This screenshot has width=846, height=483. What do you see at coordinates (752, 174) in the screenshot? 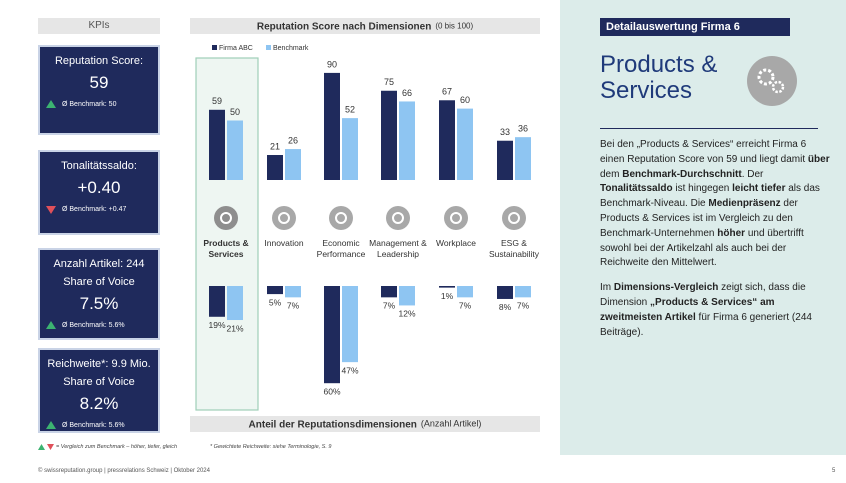
I see `text: . Der` at bounding box center [752, 174].